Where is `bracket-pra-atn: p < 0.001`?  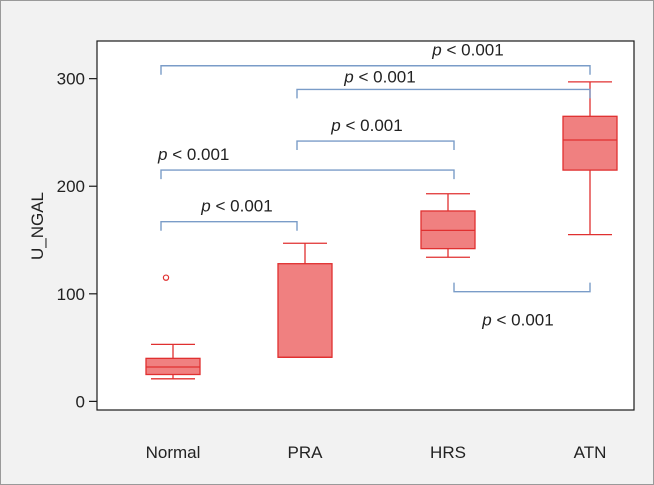 bracket-pra-atn: p < 0.001 is located at coordinates (443, 83).